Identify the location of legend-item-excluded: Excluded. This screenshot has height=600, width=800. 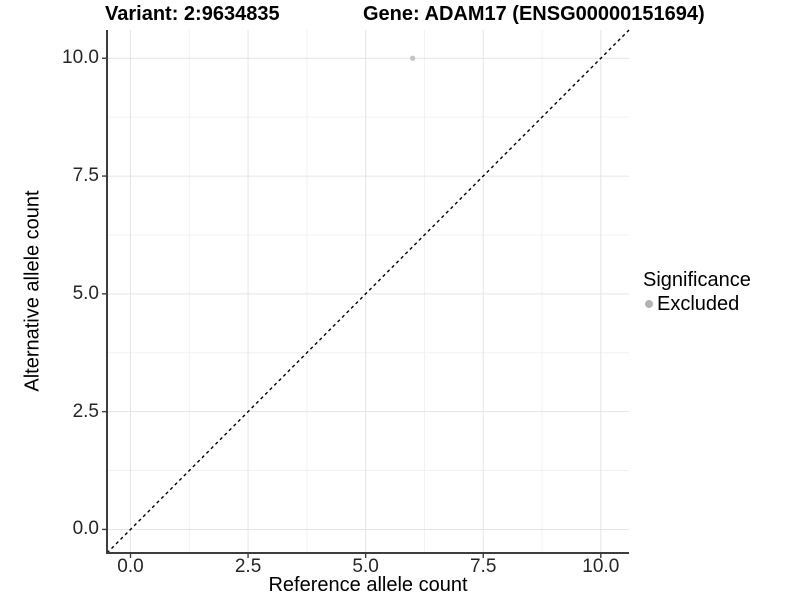
(698, 304).